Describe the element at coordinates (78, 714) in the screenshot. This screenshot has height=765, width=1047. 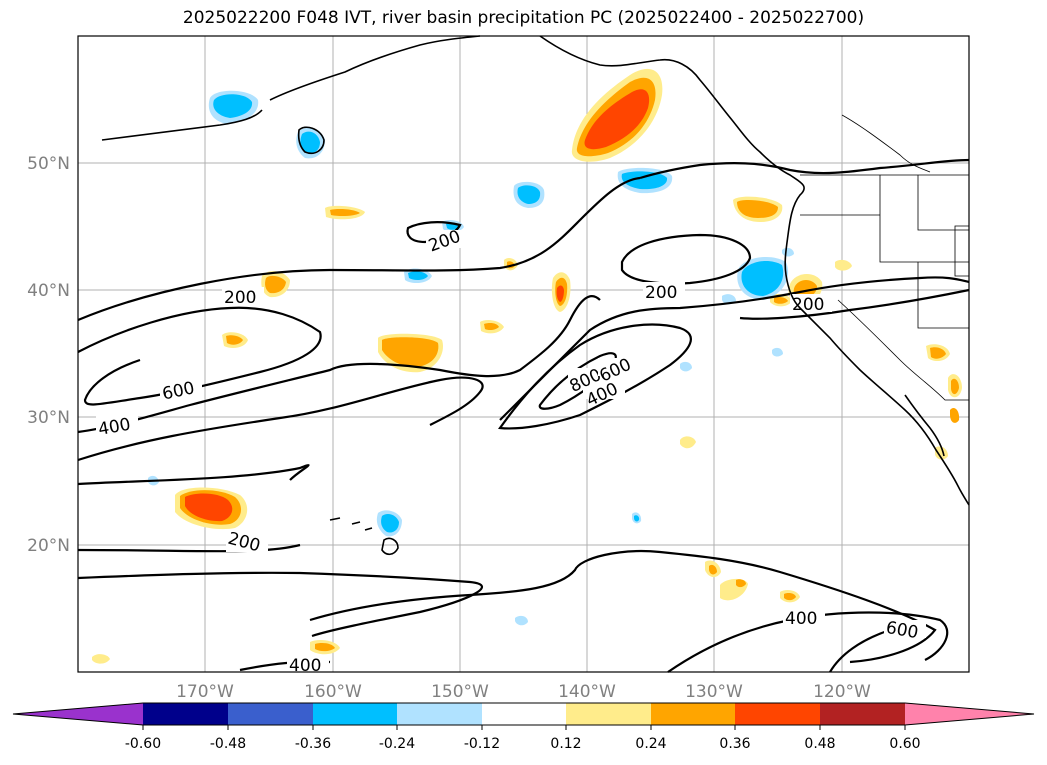
I see `colorbar-extend-min` at that location.